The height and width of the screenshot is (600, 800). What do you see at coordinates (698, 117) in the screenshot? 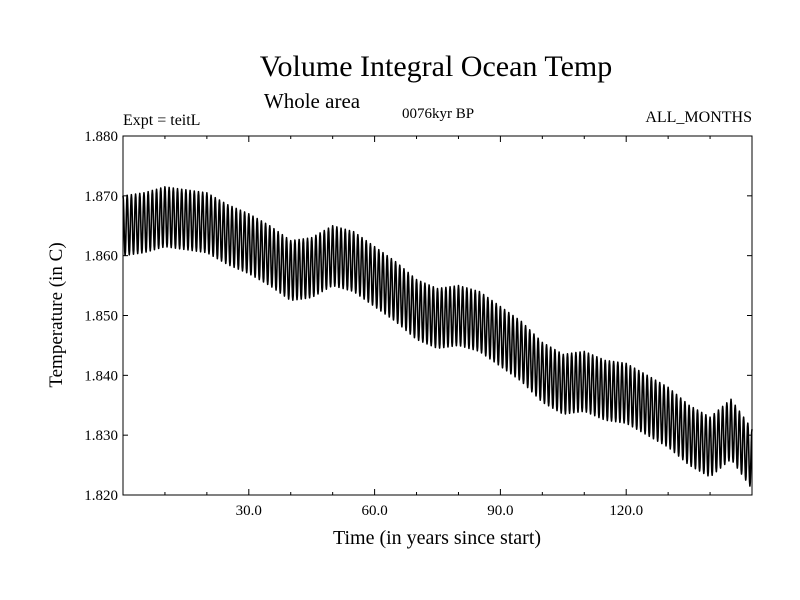
I see `months-label: ALL_MONTHS` at bounding box center [698, 117].